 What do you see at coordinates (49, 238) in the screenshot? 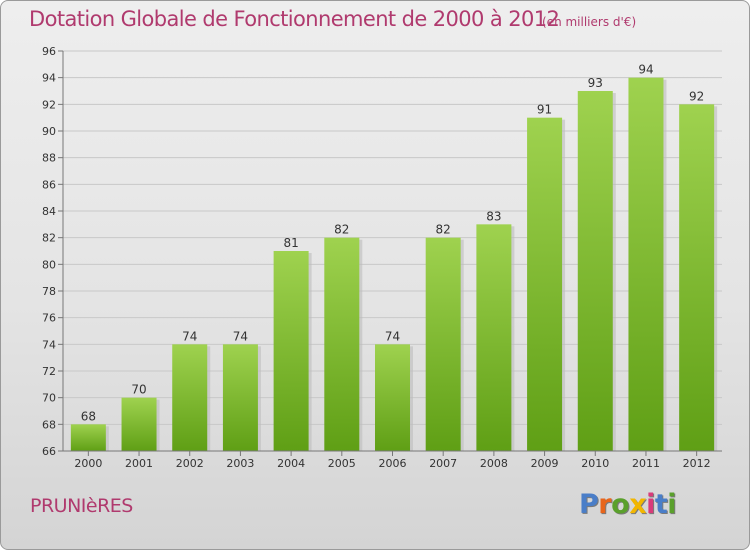
I see `y-tick-label: 82` at bounding box center [49, 238].